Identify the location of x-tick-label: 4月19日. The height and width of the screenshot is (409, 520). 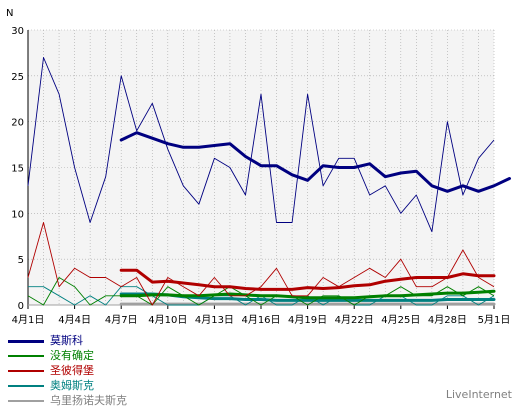
(307, 320).